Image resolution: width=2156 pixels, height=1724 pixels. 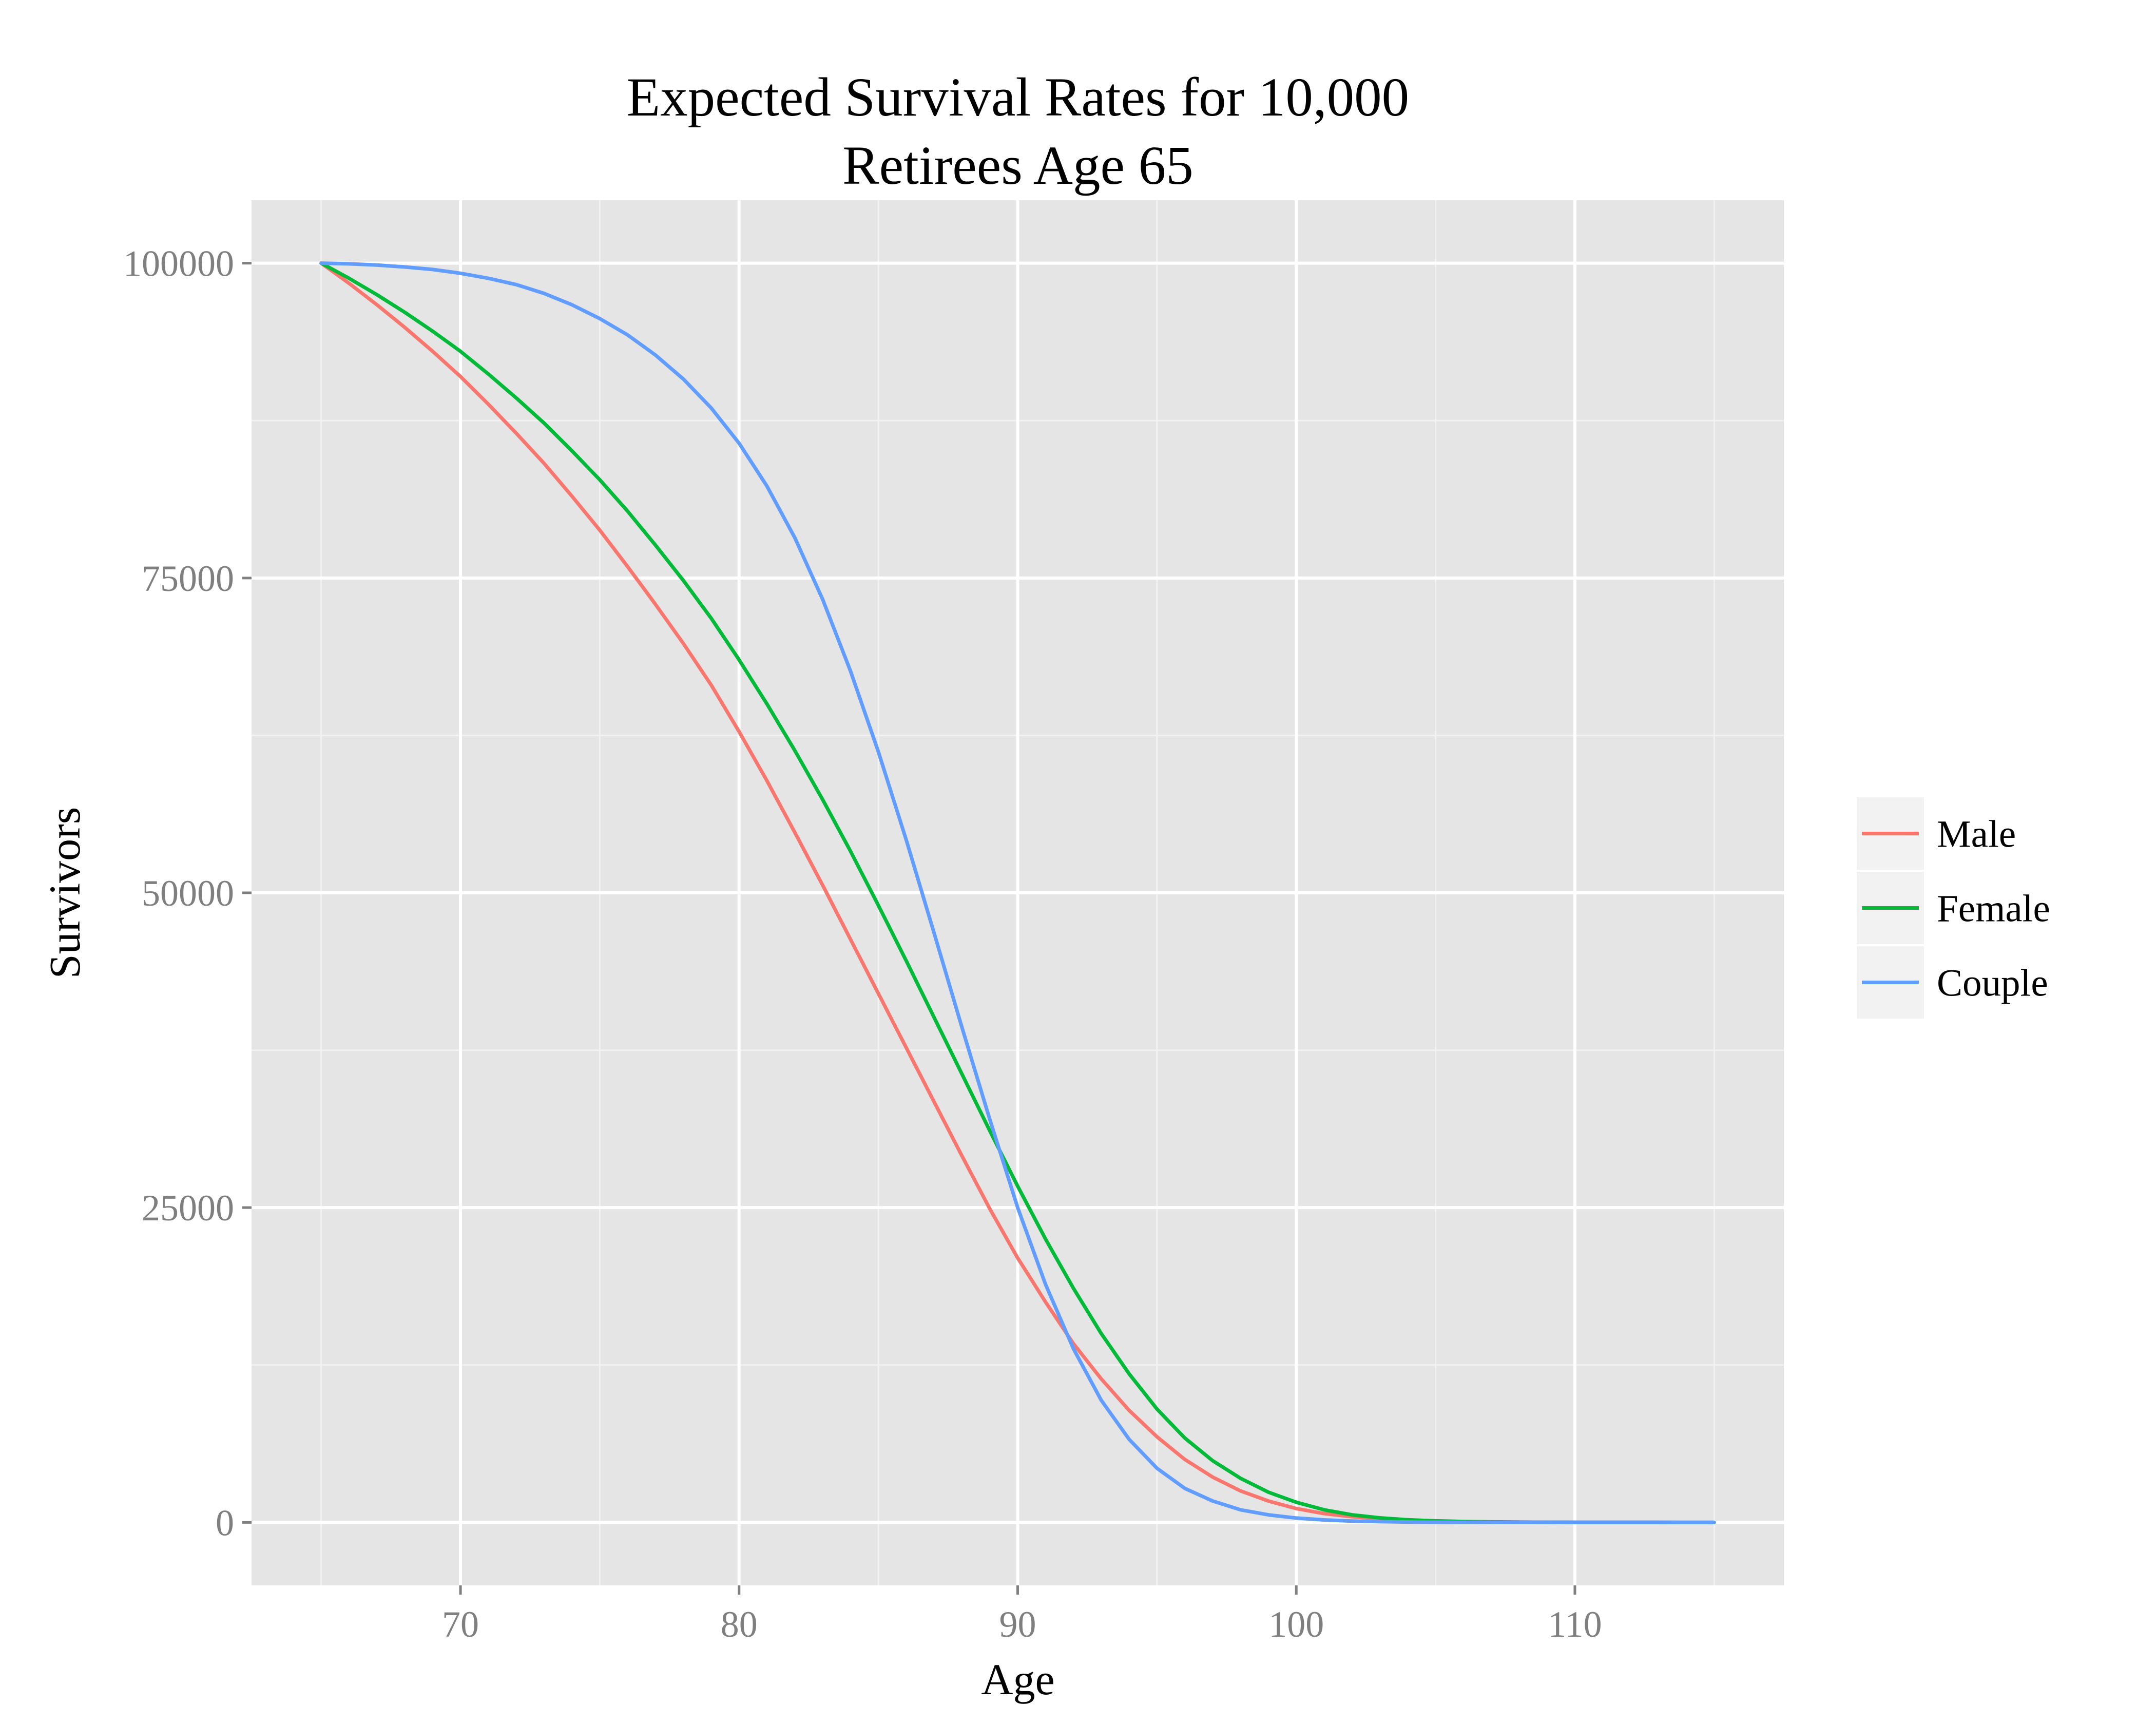 I want to click on x-tick-label: 110, so click(x=1575, y=1624).